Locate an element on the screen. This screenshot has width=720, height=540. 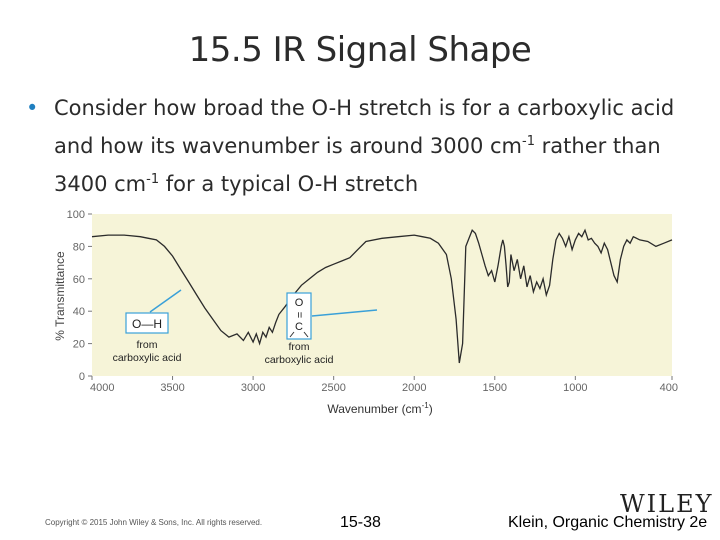
x-tick-label: 3500 is located at coordinates (172, 388).